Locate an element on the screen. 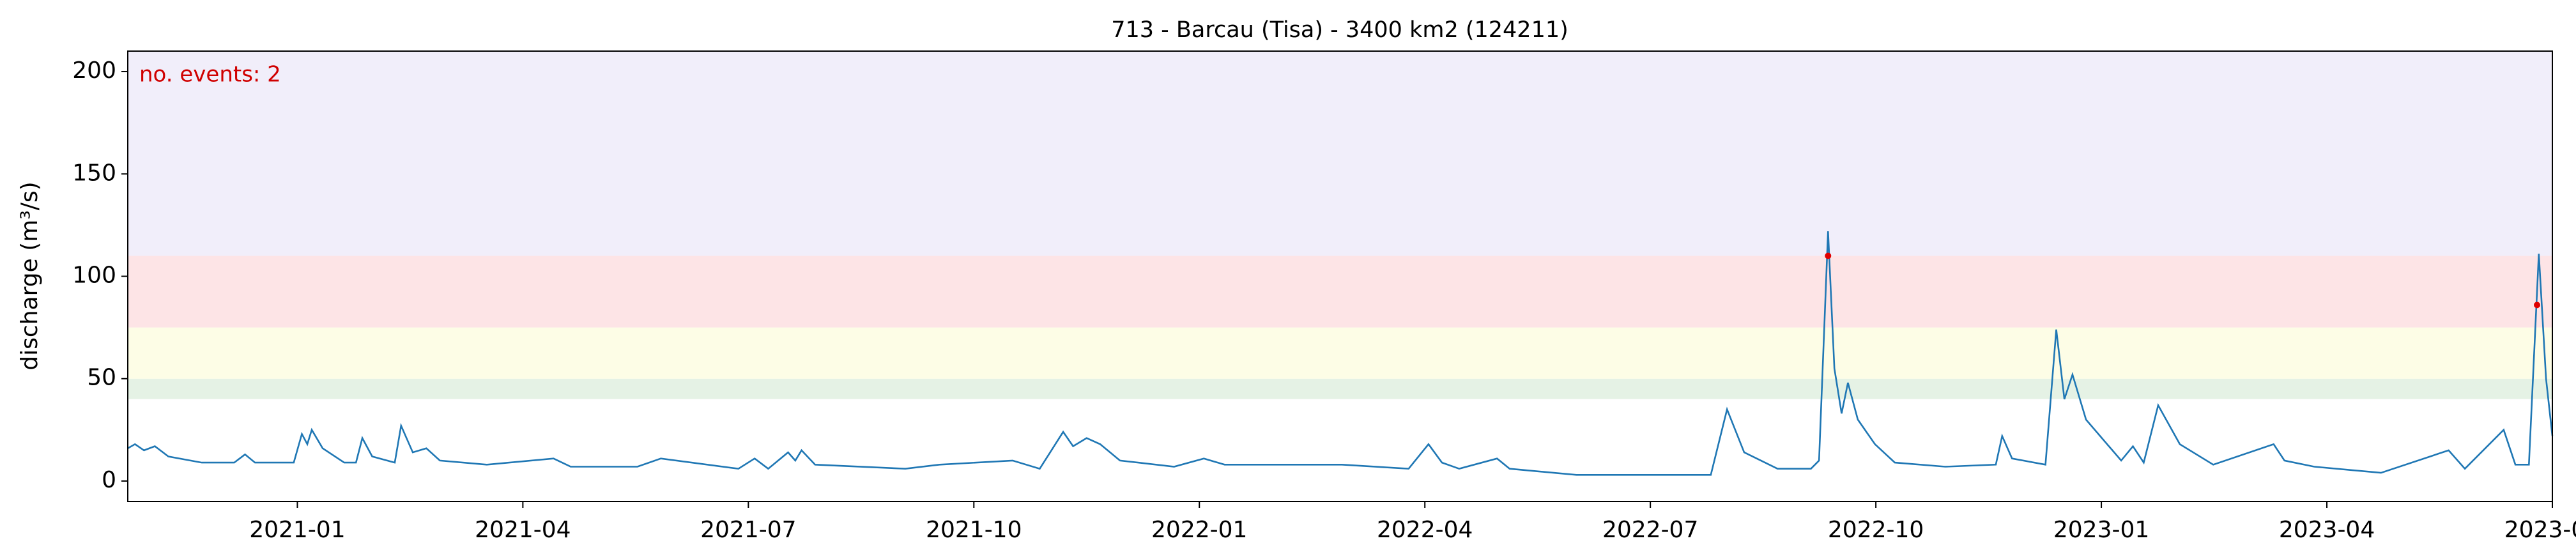  x-tick-label: 2021-07 is located at coordinates (748, 530).